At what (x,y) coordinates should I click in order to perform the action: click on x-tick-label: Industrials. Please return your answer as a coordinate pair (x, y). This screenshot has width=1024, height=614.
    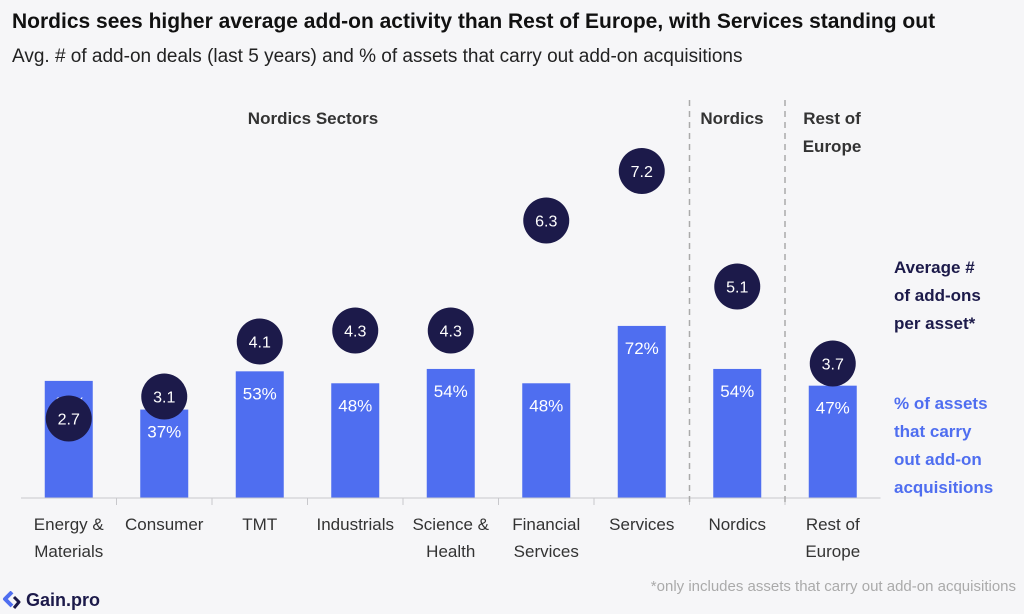
    Looking at the image, I should click on (355, 524).